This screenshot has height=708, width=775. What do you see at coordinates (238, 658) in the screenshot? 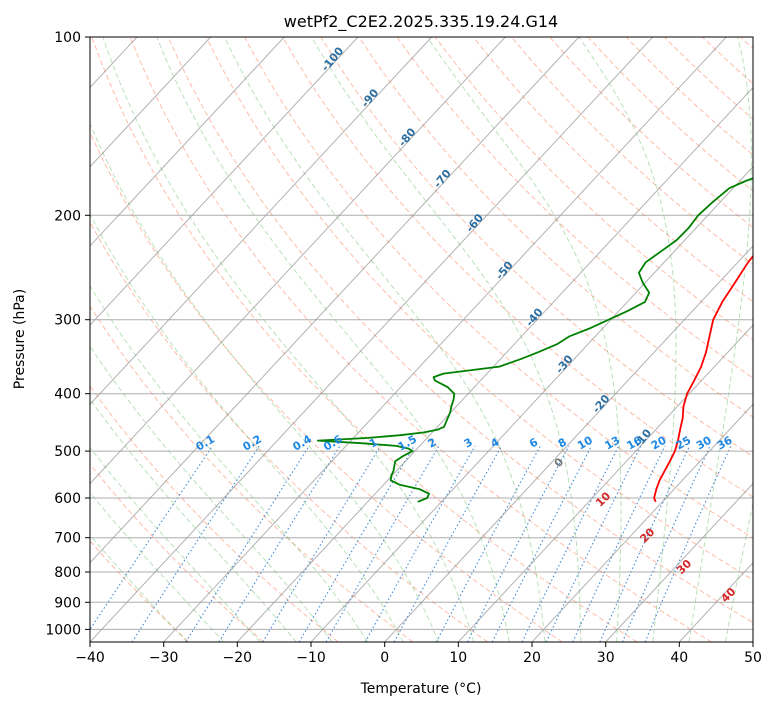
I see `x-tick-label: −20` at bounding box center [238, 658].